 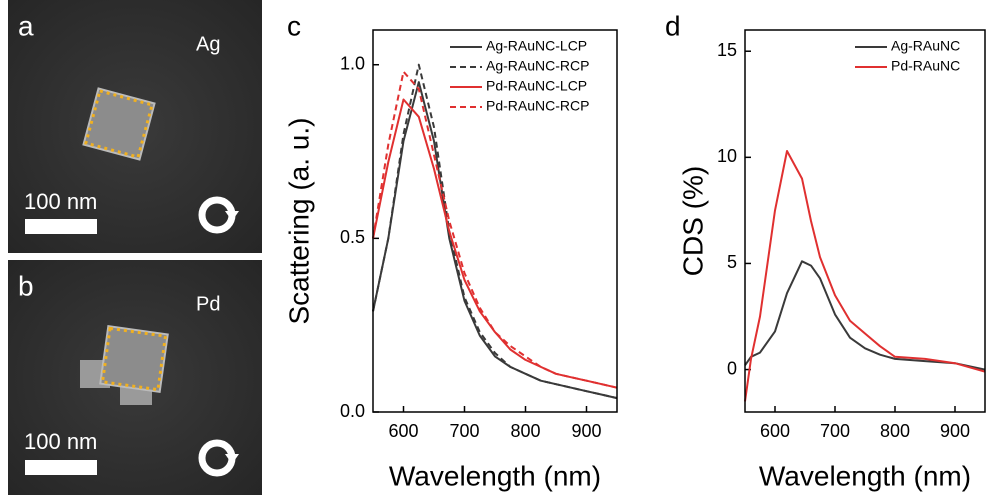 What do you see at coordinates (673, 25) in the screenshot?
I see `panel-label: d` at bounding box center [673, 25].